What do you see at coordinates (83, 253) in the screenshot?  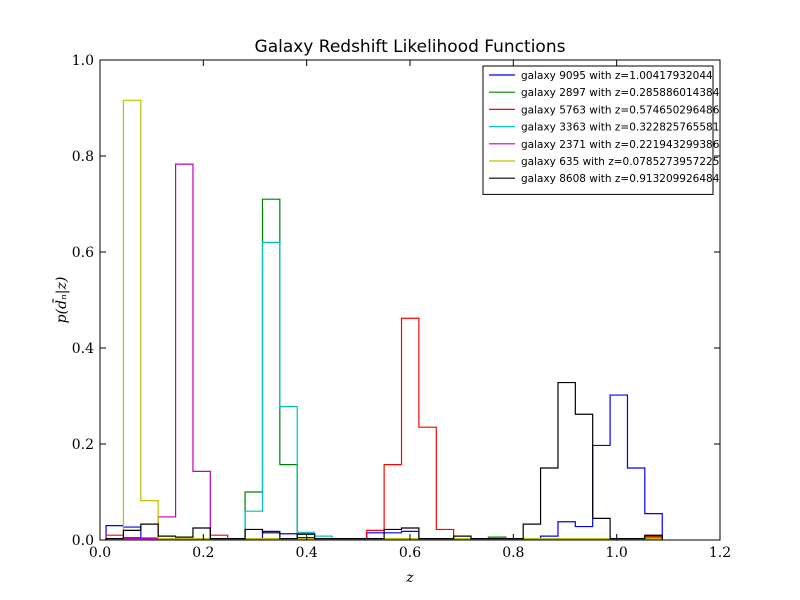 I see `y-tick-label: 0.6` at bounding box center [83, 253].